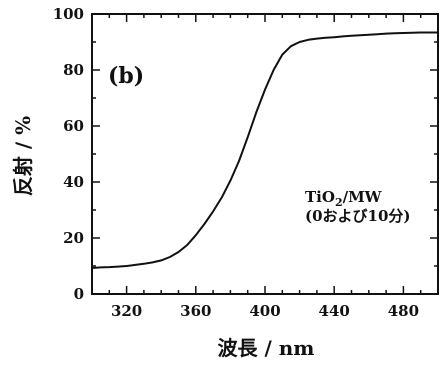 The image size is (442, 366). Describe the element at coordinates (73, 182) in the screenshot. I see `y-tick-label: 40` at that location.